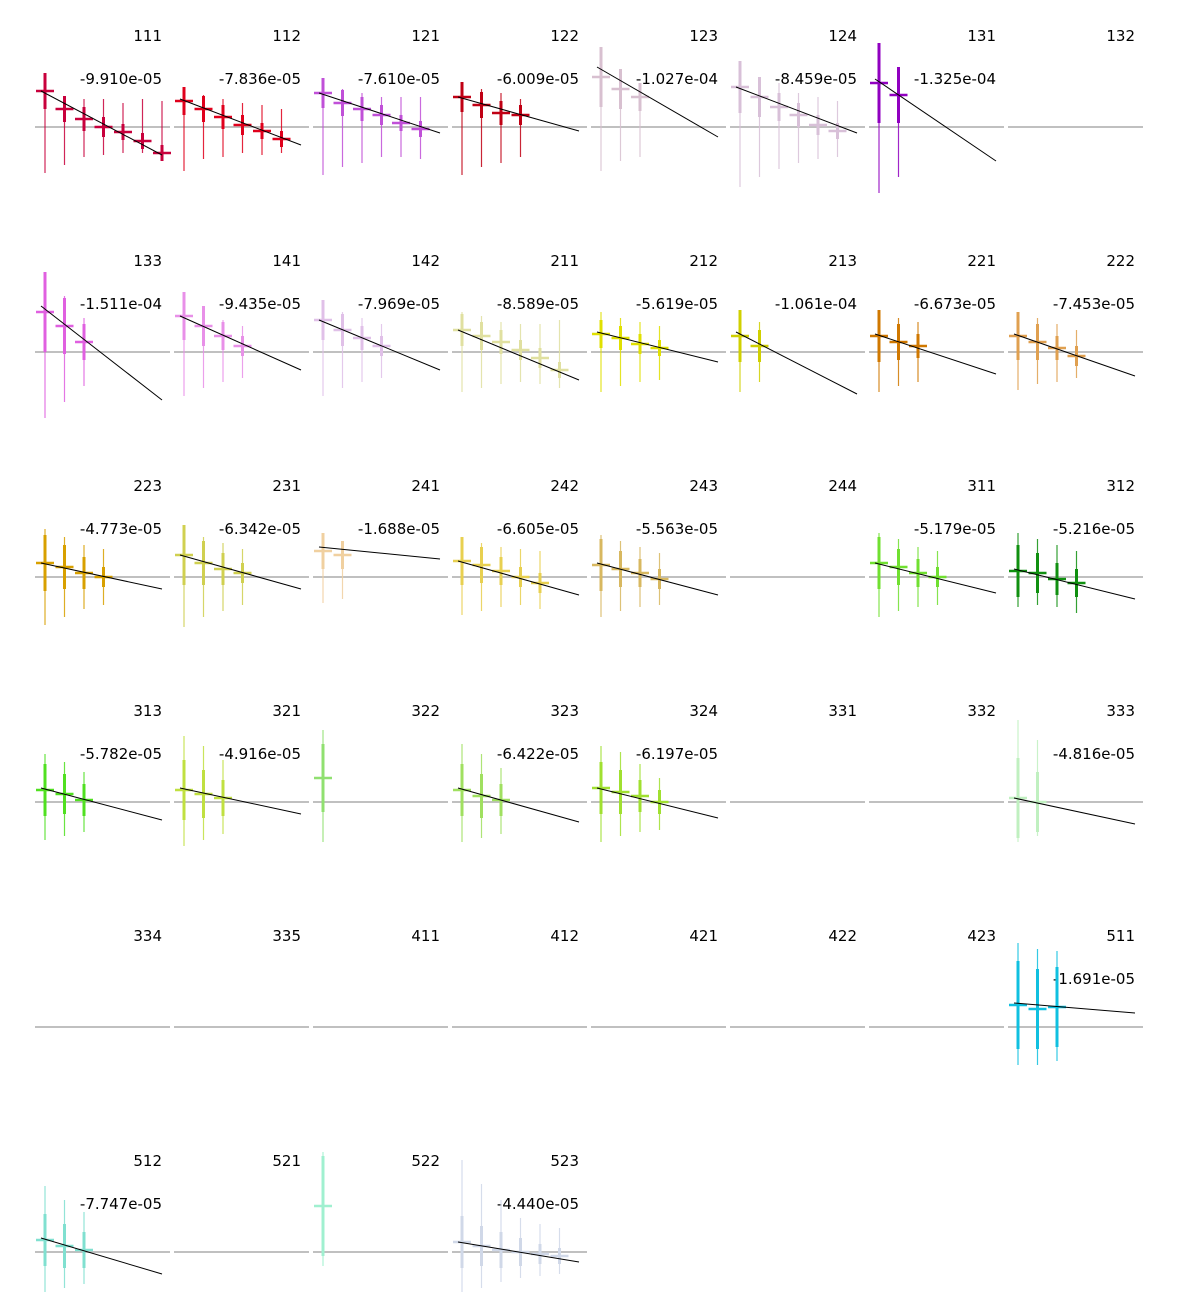  What do you see at coordinates (1075, 772) in the screenshot?
I see `panel-333: 333 -4.816e-05` at bounding box center [1075, 772].